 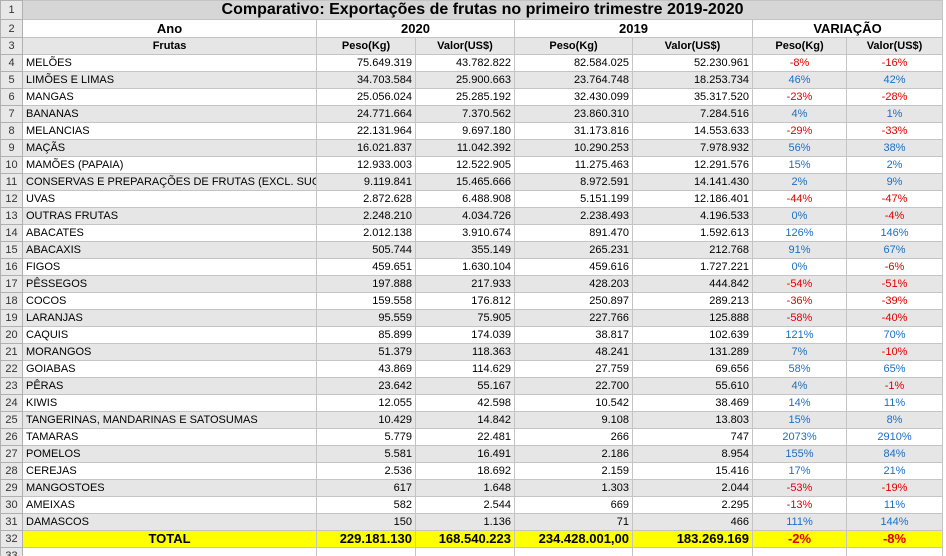 I want to click on variation: -51%, so click(x=894, y=284).